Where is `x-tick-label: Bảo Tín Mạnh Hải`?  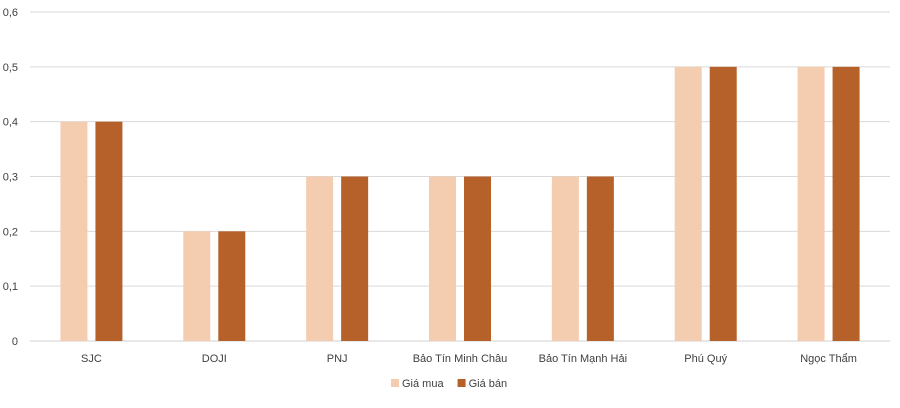
x-tick-label: Bảo Tín Mạnh Hải is located at coordinates (583, 359).